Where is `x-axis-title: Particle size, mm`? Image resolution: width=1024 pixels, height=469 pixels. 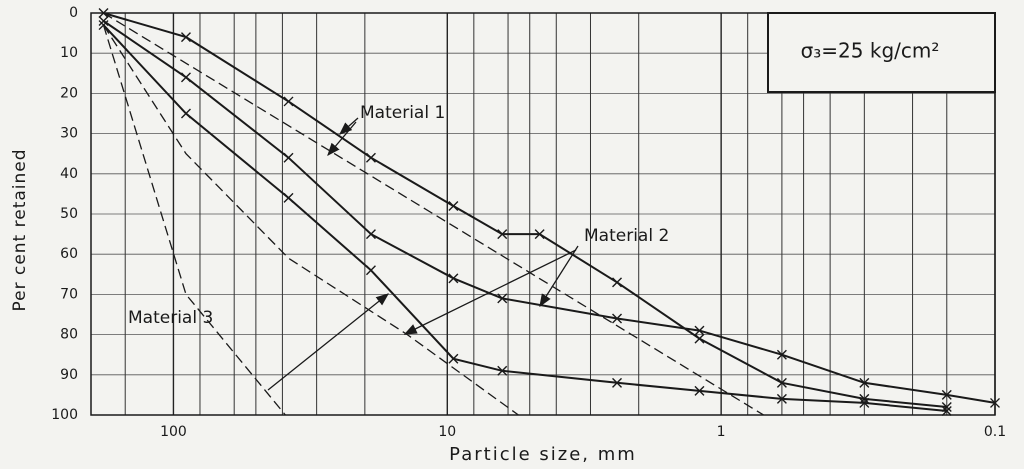
x-axis-title: Particle size, mm is located at coordinates (543, 454).